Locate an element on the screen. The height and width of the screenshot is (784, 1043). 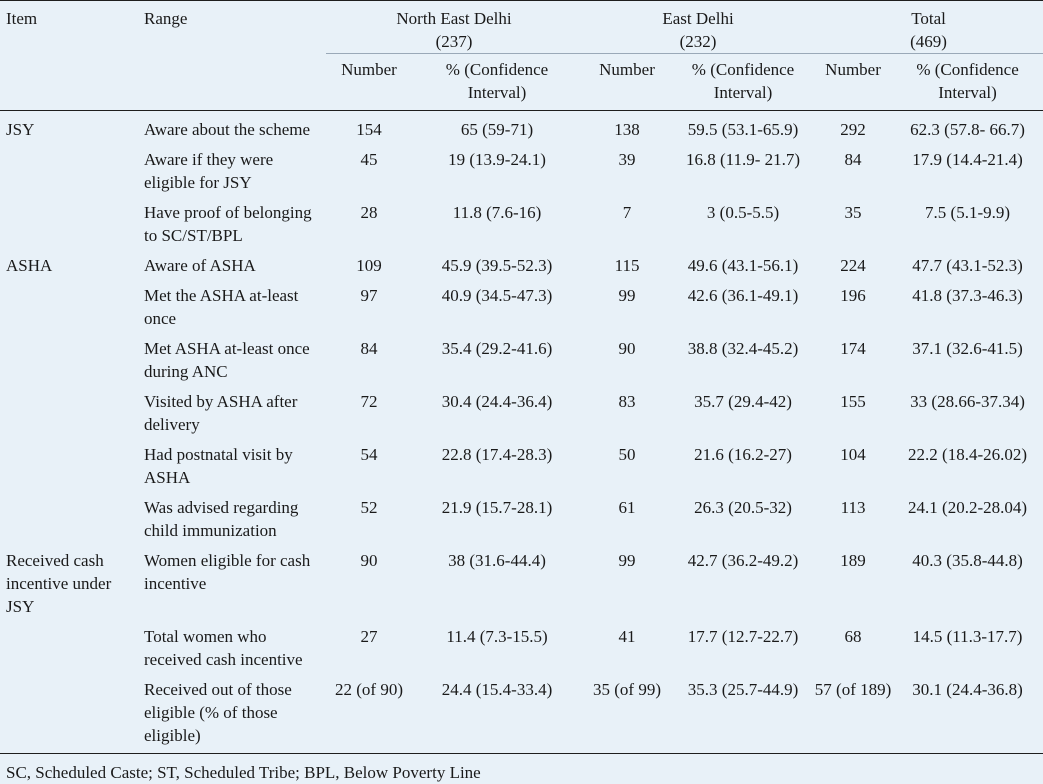
ned-percent-cell: 19 (13.9-24.1) is located at coordinates (497, 159).